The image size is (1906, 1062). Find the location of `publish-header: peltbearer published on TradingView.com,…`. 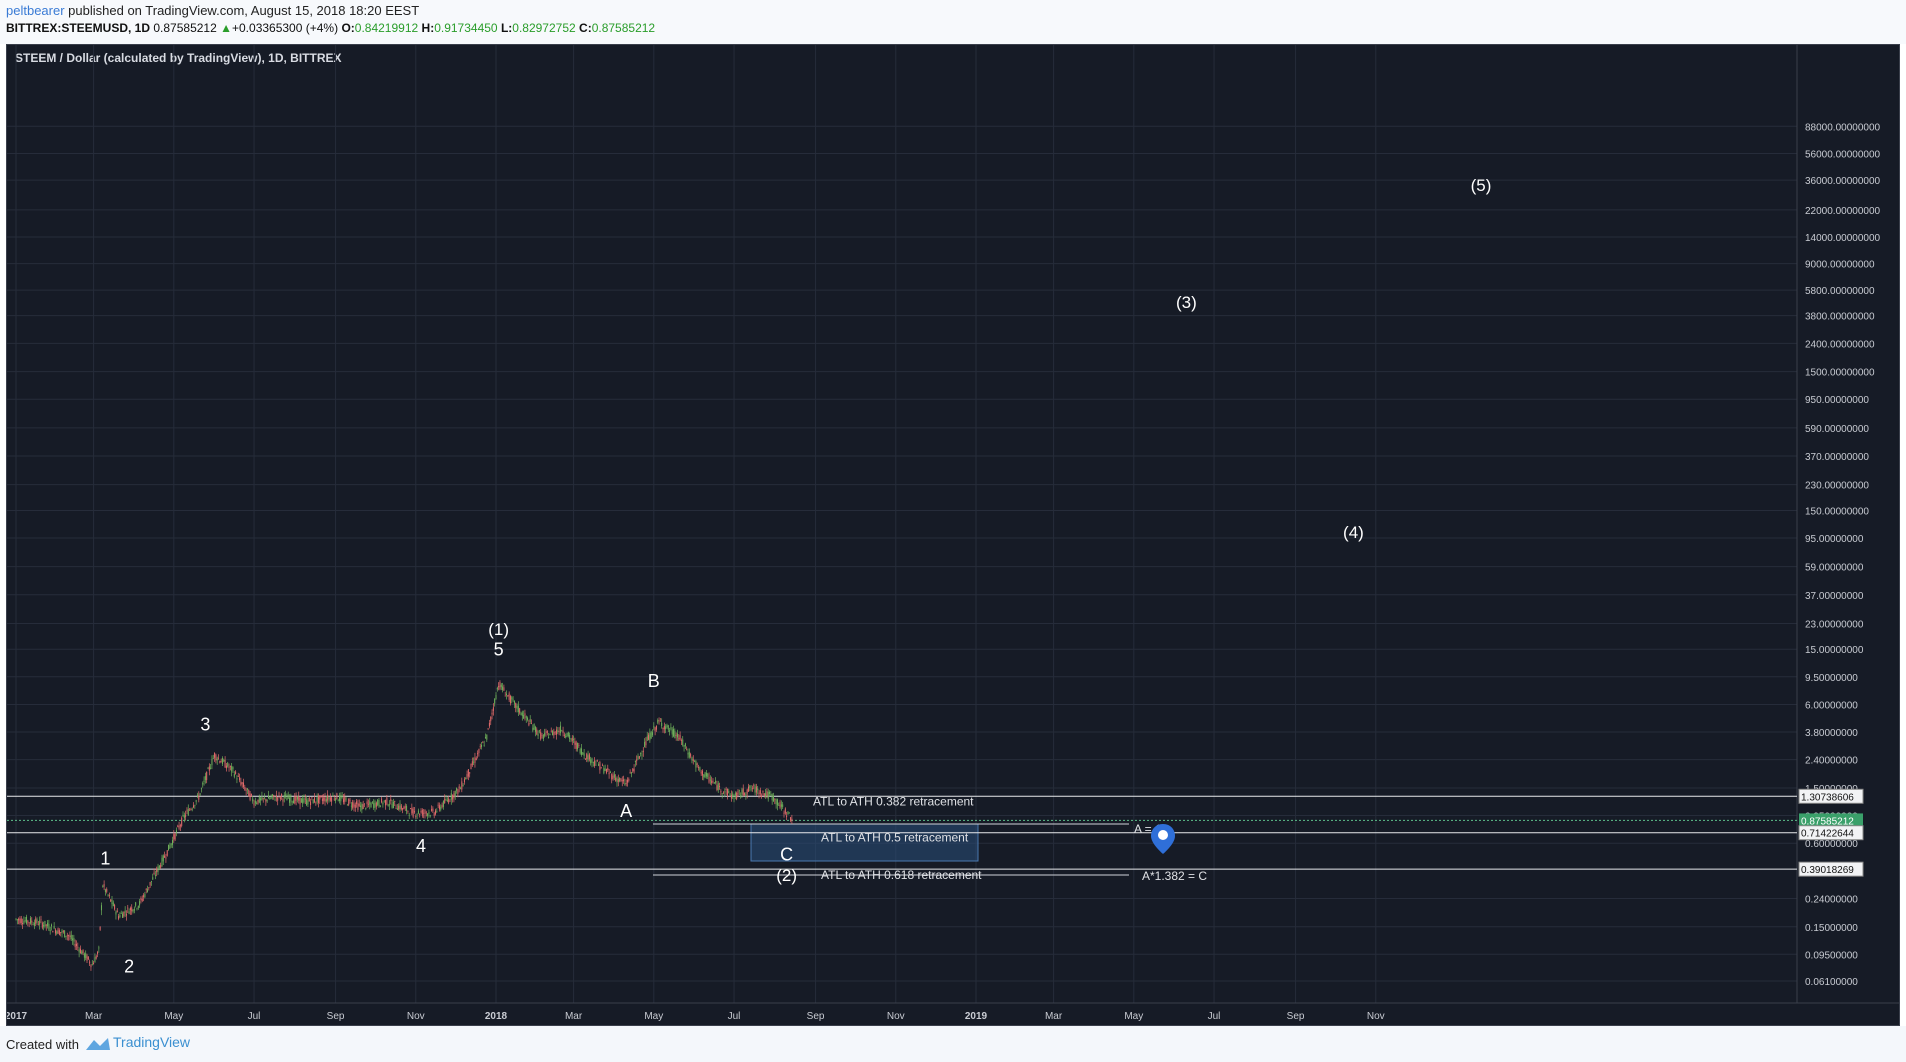

publish-header: peltbearer published on TradingView.com,… is located at coordinates (953, 22).